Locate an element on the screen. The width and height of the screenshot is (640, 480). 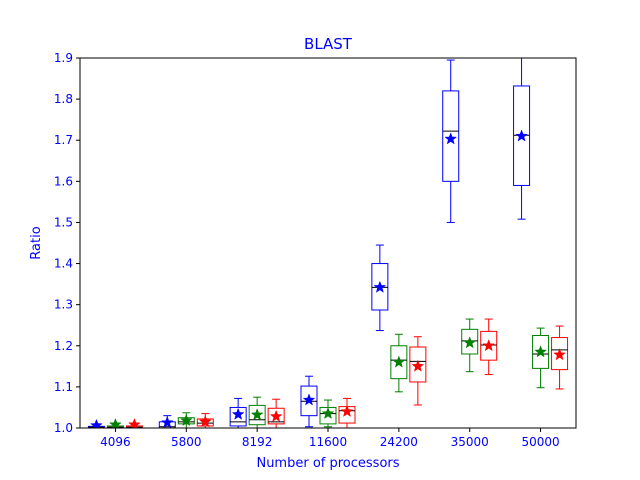
x-axis-label: Number of processors is located at coordinates (327, 463).